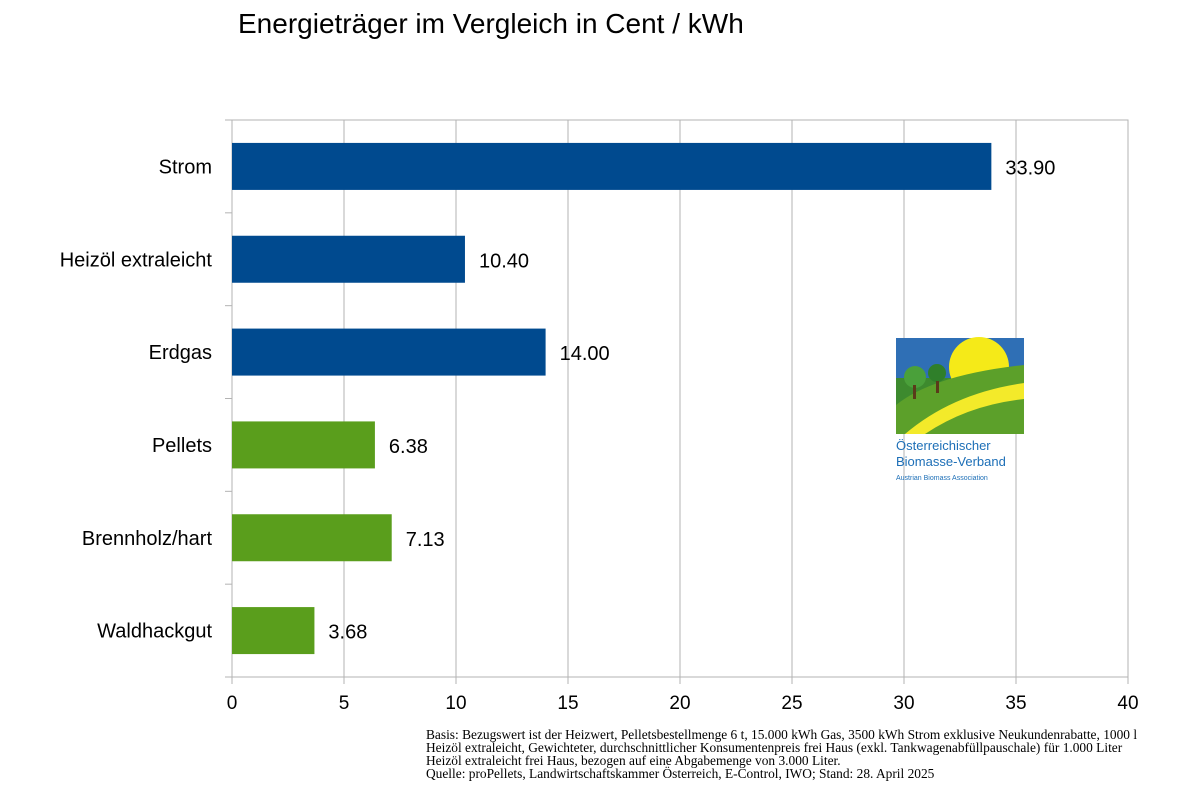 The image size is (1200, 800). Describe the element at coordinates (585, 354) in the screenshot. I see `data-label: 14.00` at that location.